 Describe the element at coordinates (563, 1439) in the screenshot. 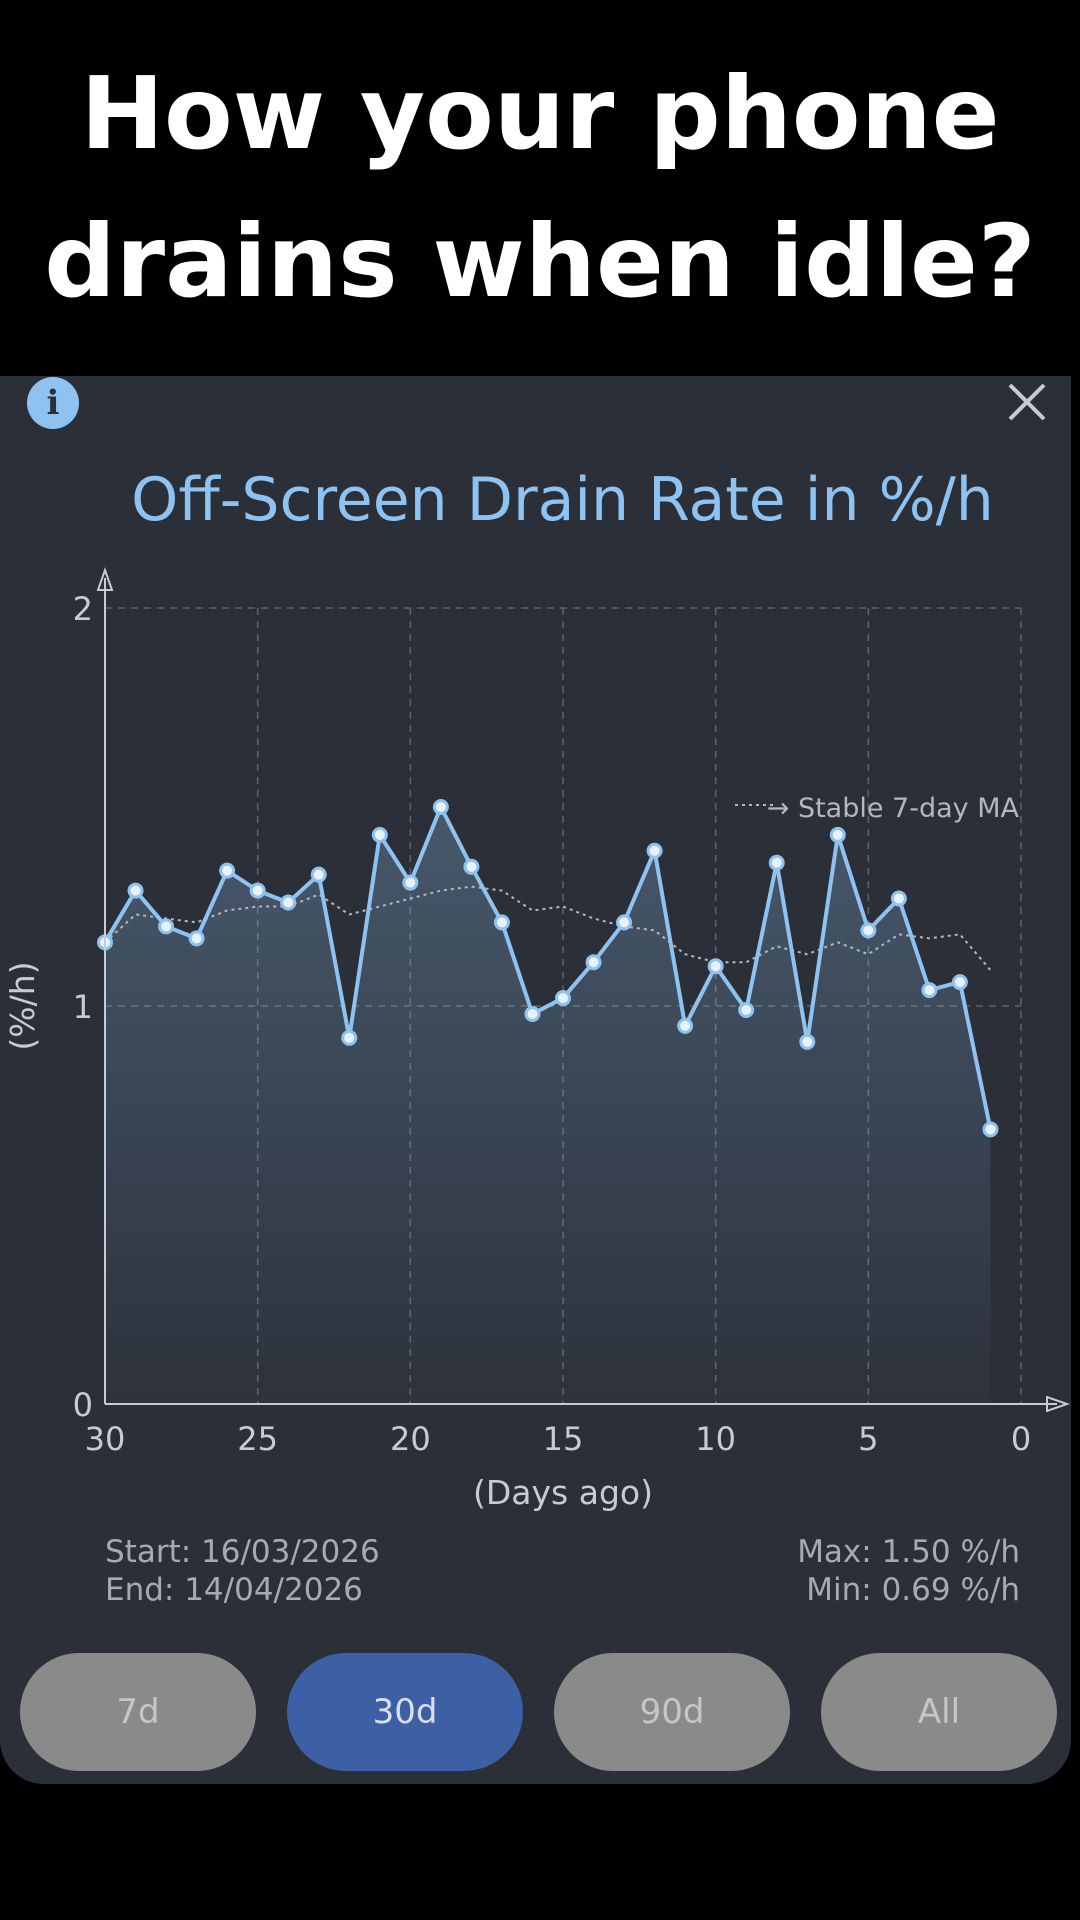

I see `x-tick-label: 15` at that location.